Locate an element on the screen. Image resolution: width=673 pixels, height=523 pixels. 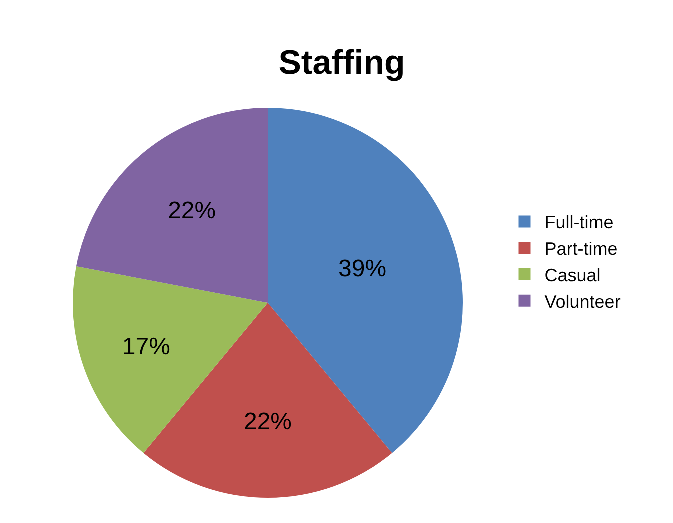
chart-title: Staffing is located at coordinates (342, 63).